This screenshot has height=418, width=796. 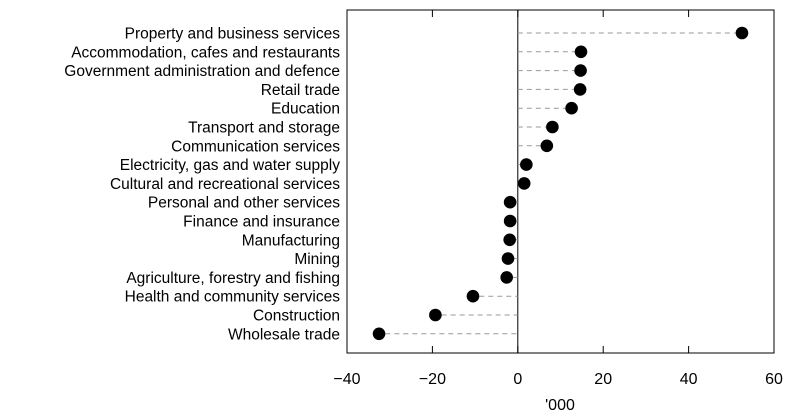 What do you see at coordinates (558, 379) in the screenshot?
I see `x-tick-labels: −40 −20 0 20 40 60` at bounding box center [558, 379].